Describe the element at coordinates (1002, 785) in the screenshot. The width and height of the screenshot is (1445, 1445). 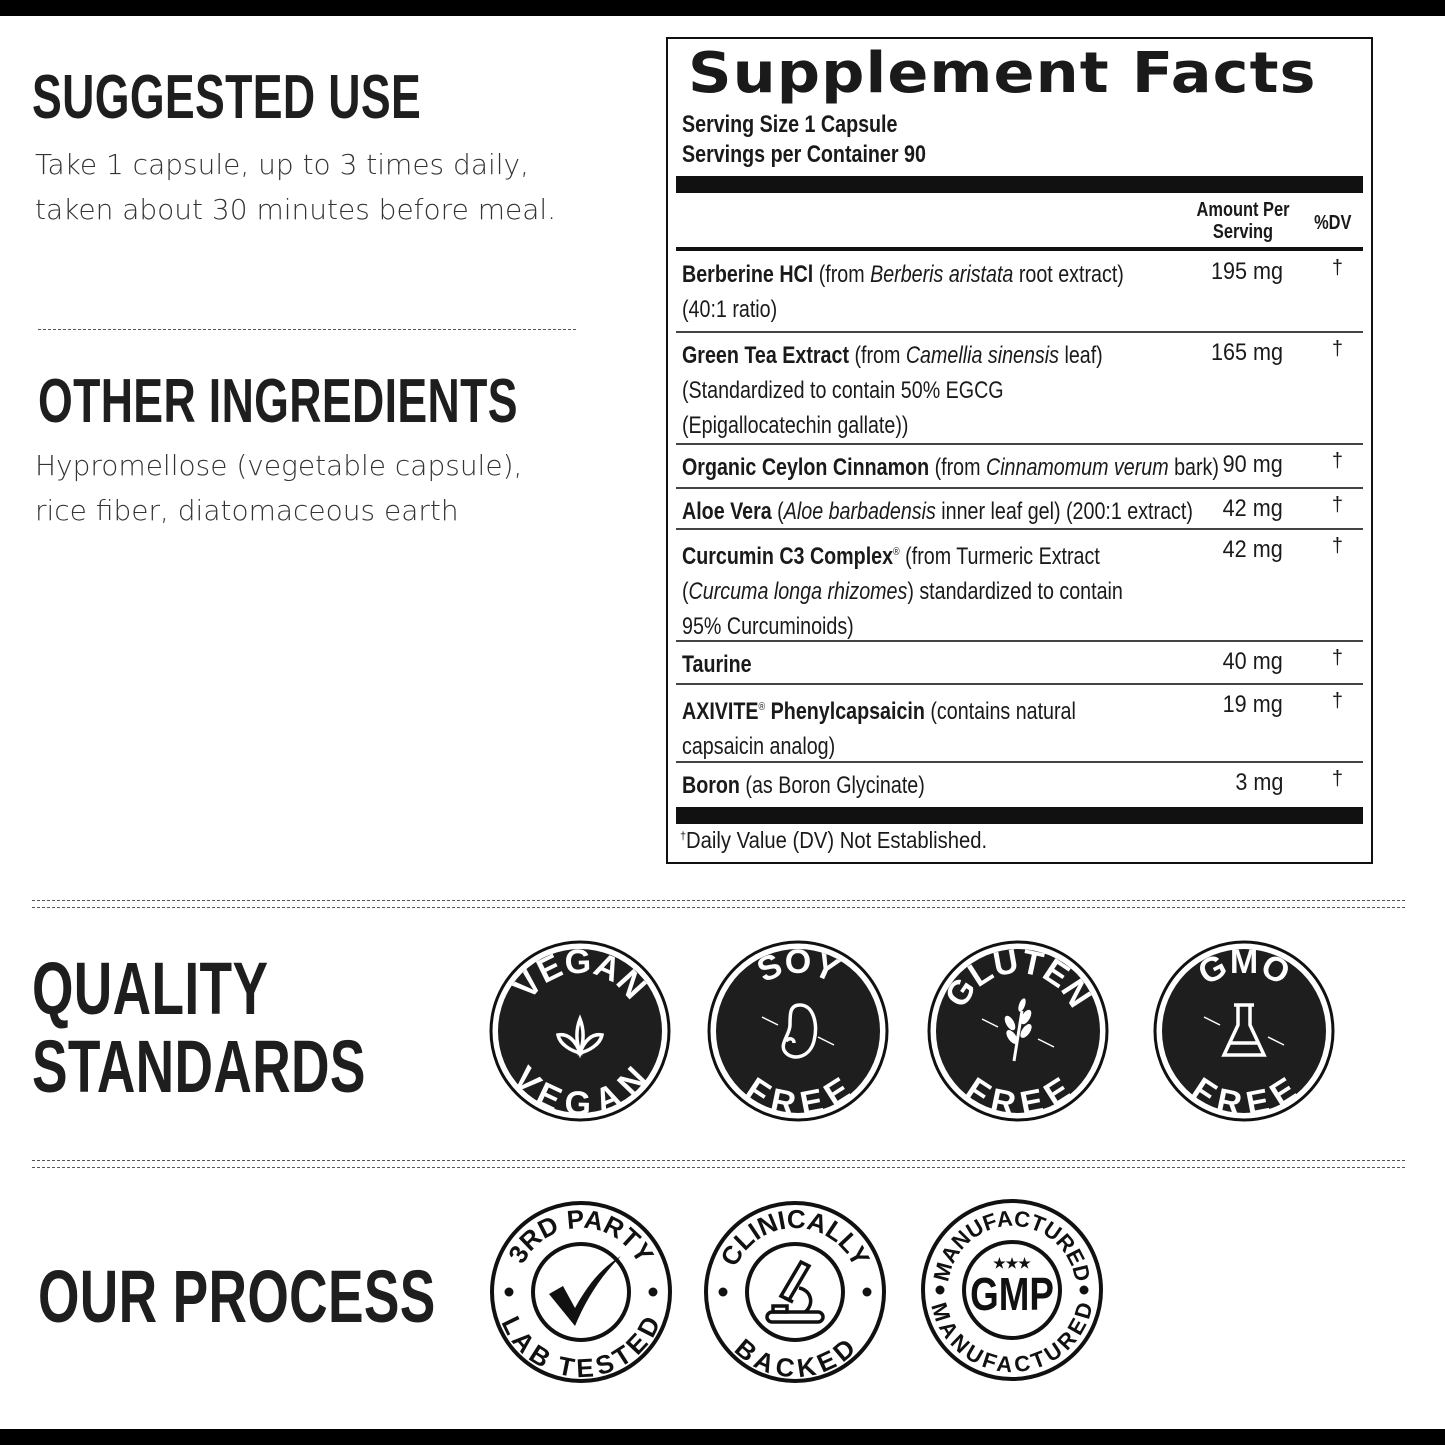
I see `ingredient-name: Boron (as Boron Glycinate)` at that location.